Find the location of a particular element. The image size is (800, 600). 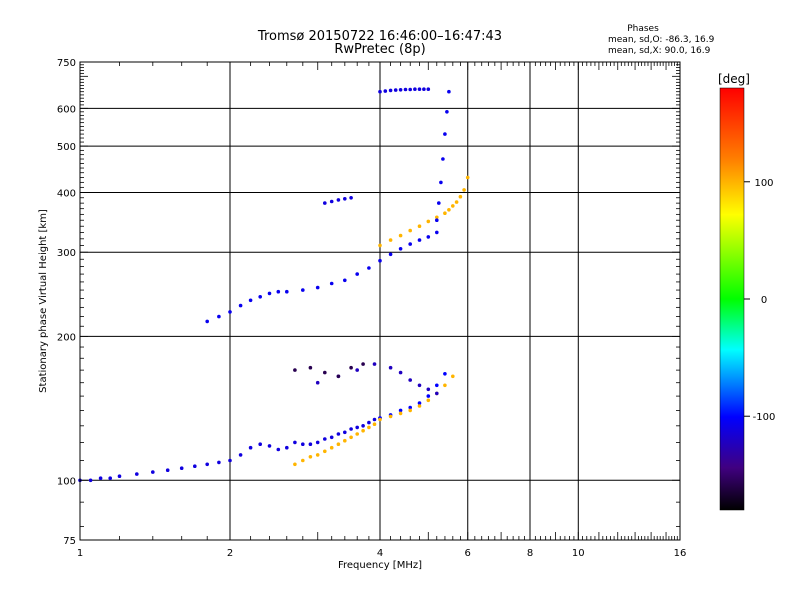

y-tick-label: 600 is located at coordinates (66, 109).